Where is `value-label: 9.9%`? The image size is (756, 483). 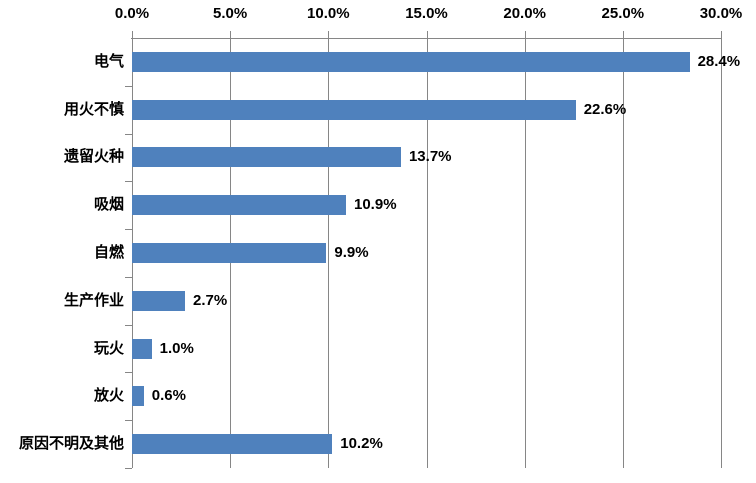 value-label: 9.9% is located at coordinates (351, 252).